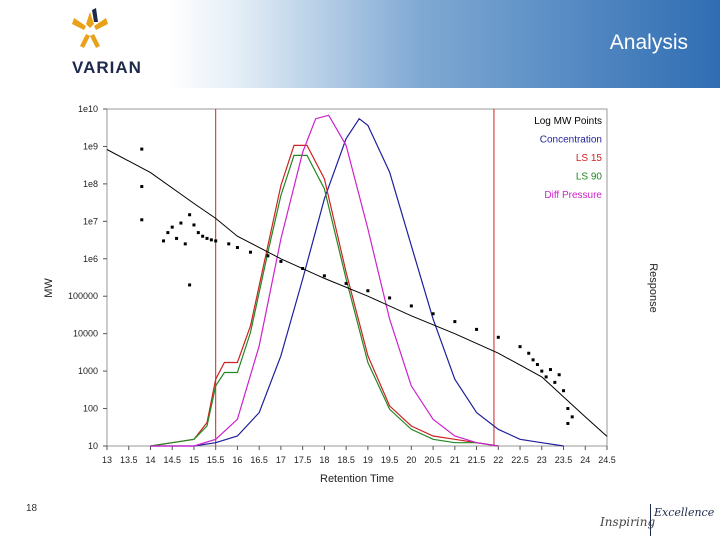 The image size is (720, 540). What do you see at coordinates (589, 158) in the screenshot?
I see `legend-entry: LS 15` at bounding box center [589, 158].